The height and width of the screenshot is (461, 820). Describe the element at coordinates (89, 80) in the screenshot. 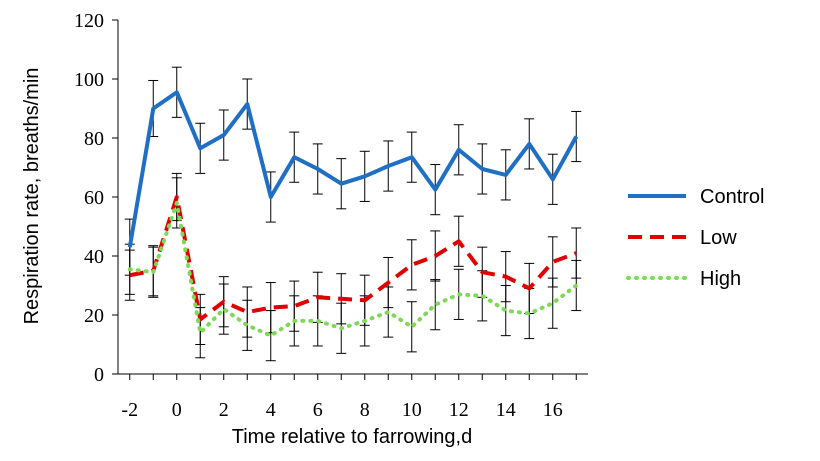

I see `y-tick-label: 100` at that location.